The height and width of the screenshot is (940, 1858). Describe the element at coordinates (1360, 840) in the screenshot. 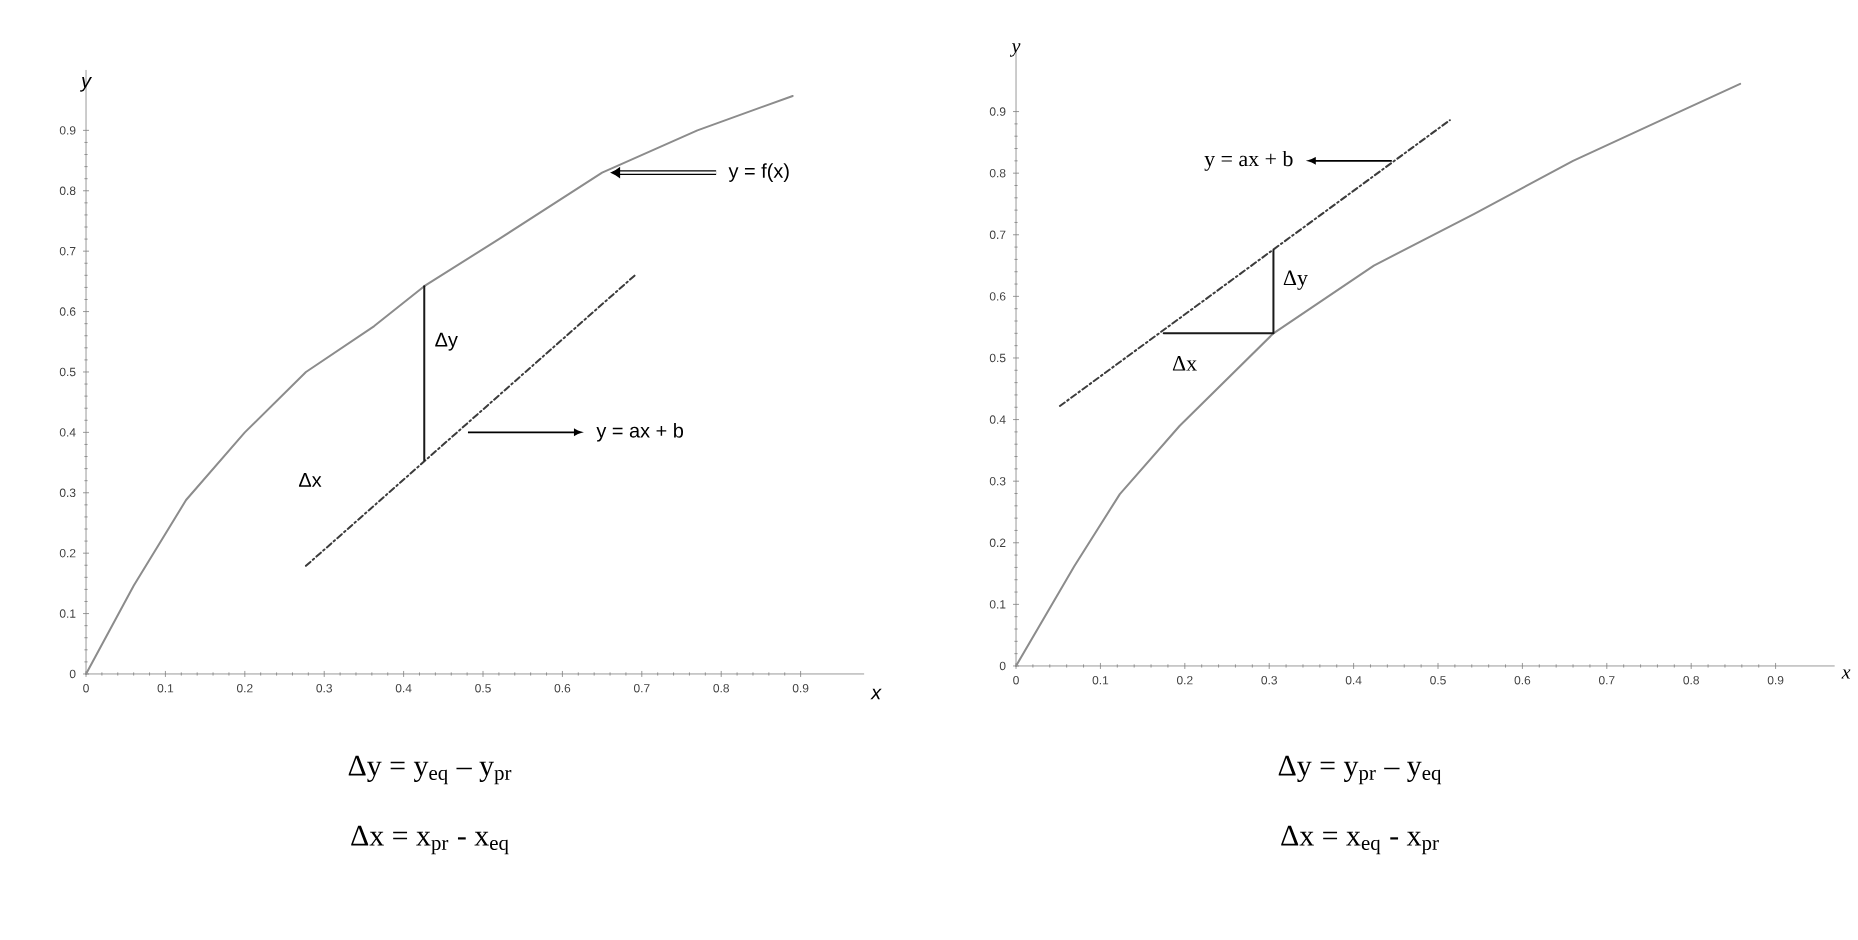

I see `text: Δx = x$_{eq}$ - x$_{pr}$` at that location.